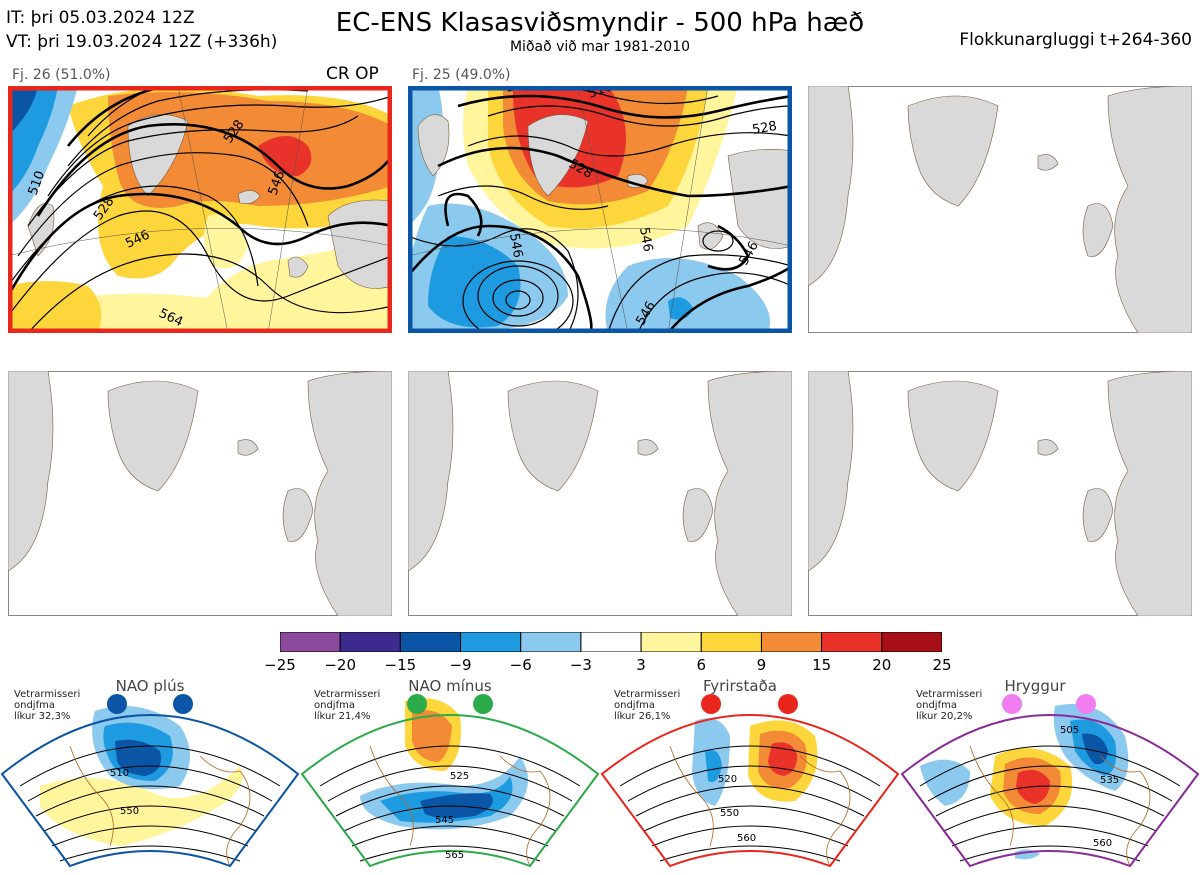 The image size is (1200, 875). I want to click on regime-info-ridge: Vetrarmisseri ondjfma líkur 20,2%, so click(949, 705).